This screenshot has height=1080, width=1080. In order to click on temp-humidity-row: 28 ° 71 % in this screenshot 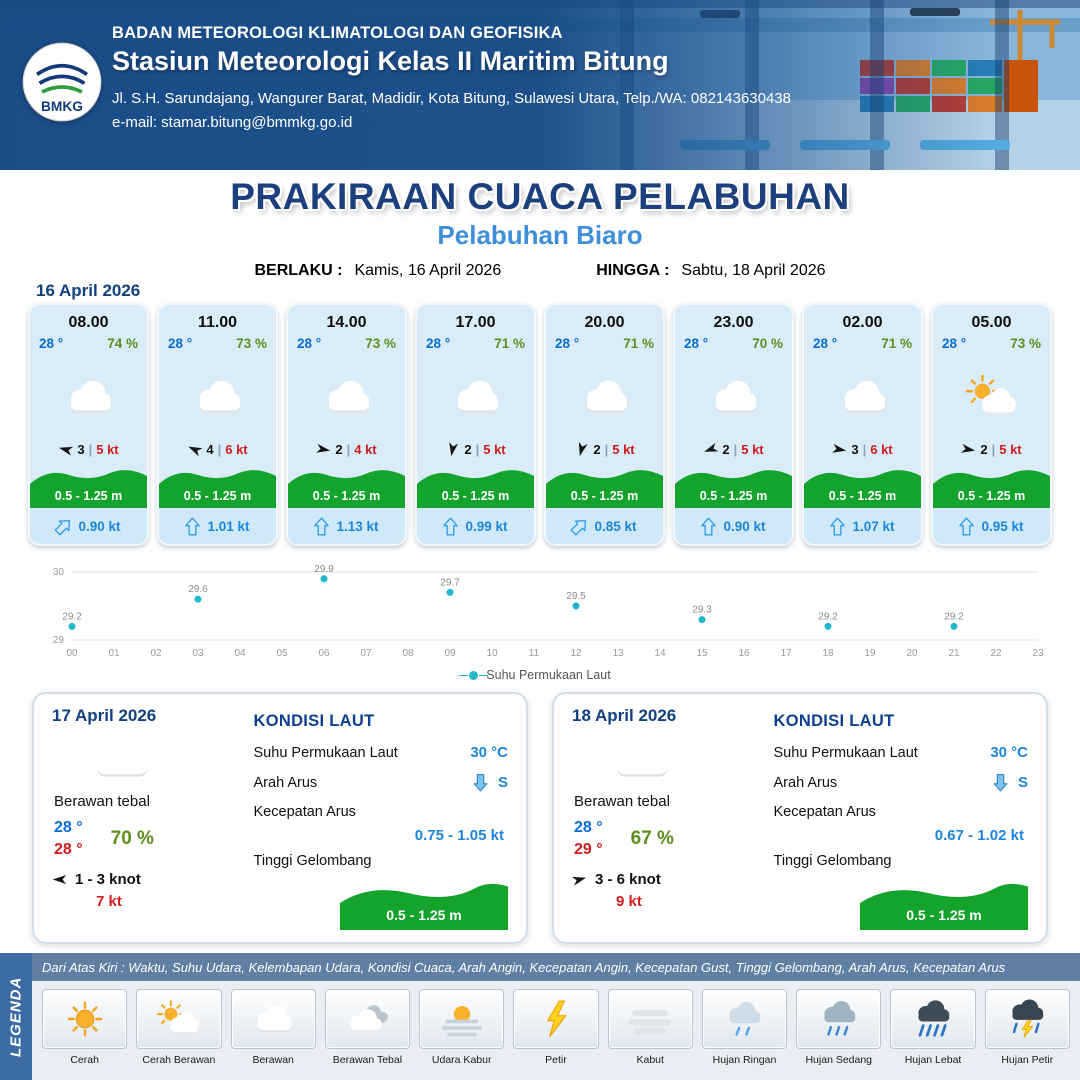, I will do `click(475, 341)`.